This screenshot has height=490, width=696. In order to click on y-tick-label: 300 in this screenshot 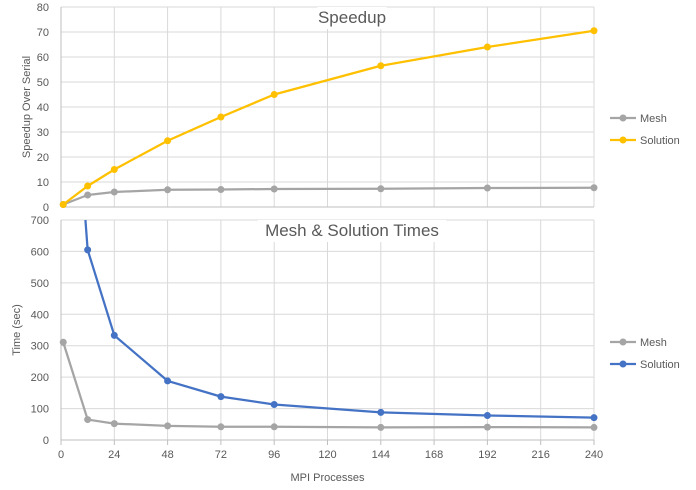, I will do `click(40, 347)`.